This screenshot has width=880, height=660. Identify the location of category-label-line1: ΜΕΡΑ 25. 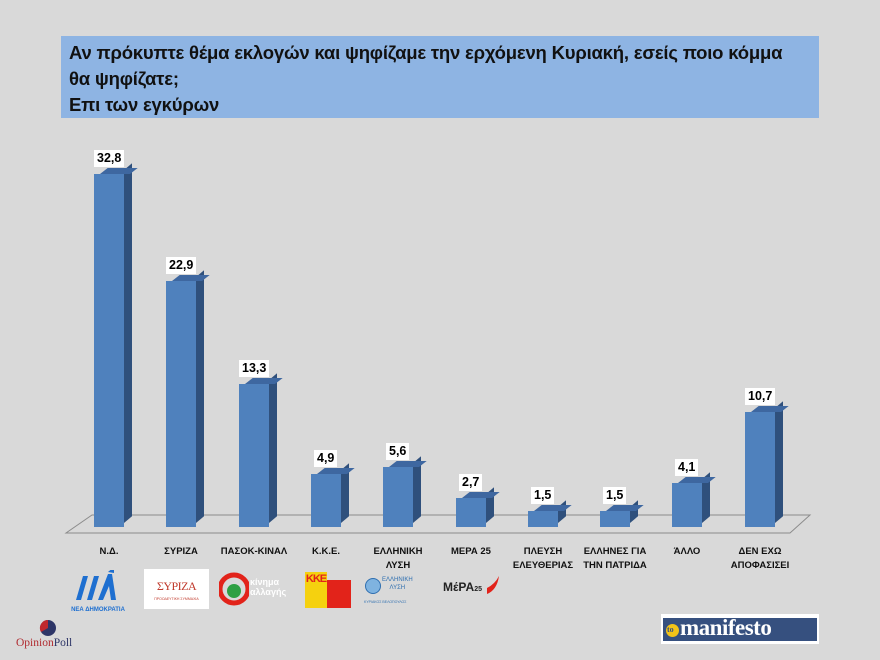
(471, 551).